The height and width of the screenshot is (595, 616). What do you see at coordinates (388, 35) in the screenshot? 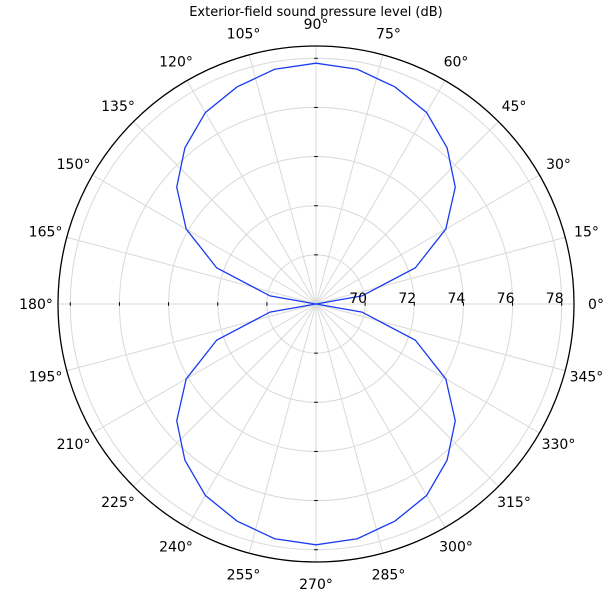
I see `angle-label-75: 75°` at bounding box center [388, 35].